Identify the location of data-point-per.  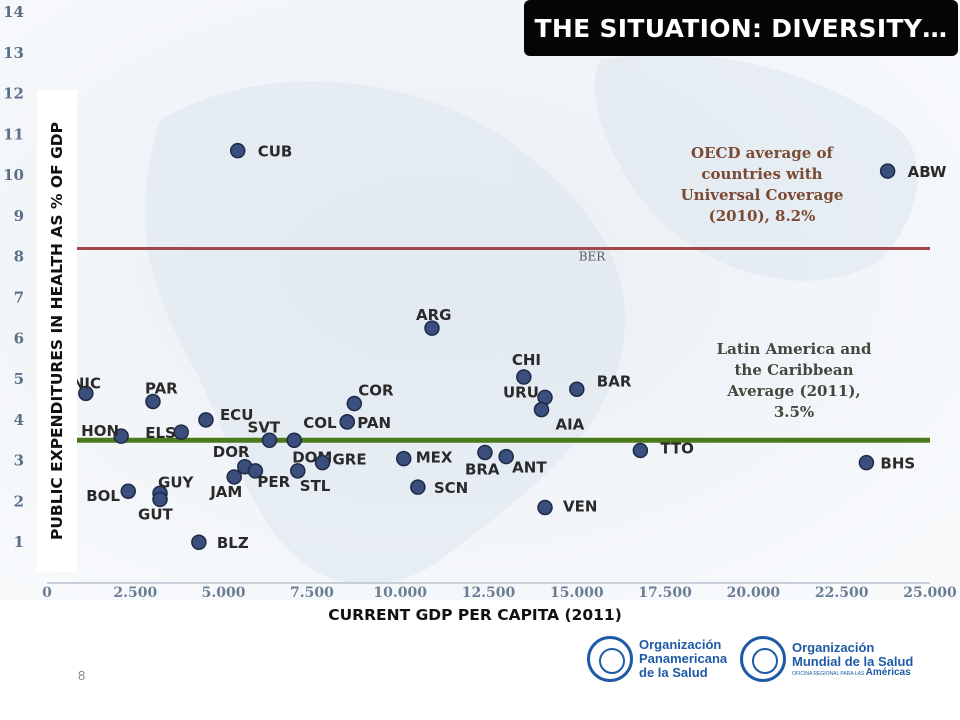
(255, 471).